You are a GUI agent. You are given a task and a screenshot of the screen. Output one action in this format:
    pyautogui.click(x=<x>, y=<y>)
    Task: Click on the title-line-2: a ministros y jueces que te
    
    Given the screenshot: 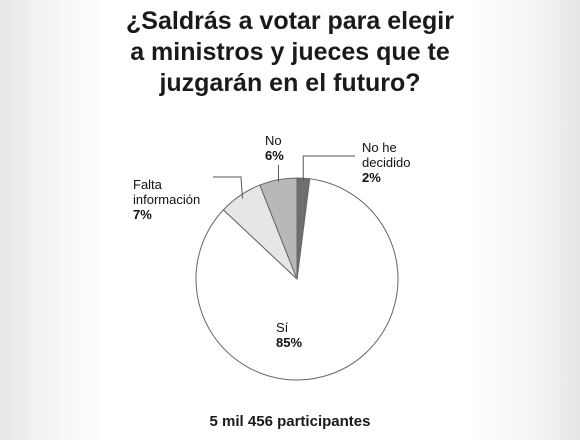 What is the action you would take?
    pyautogui.click(x=290, y=52)
    